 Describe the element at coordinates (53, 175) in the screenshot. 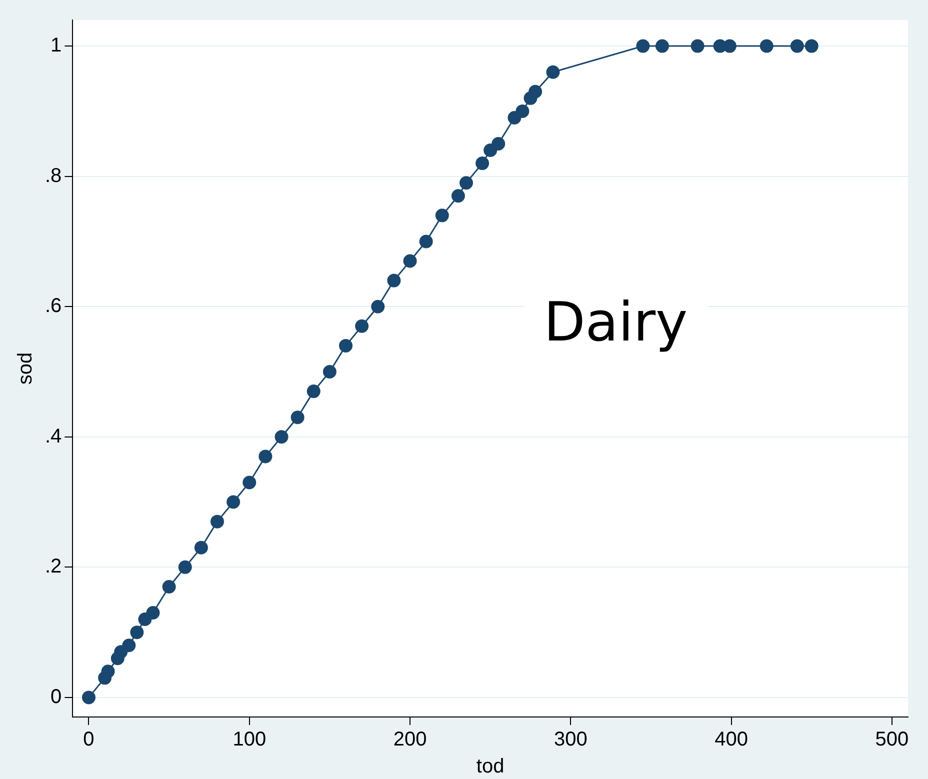

I see `y-tick-label: .8` at that location.